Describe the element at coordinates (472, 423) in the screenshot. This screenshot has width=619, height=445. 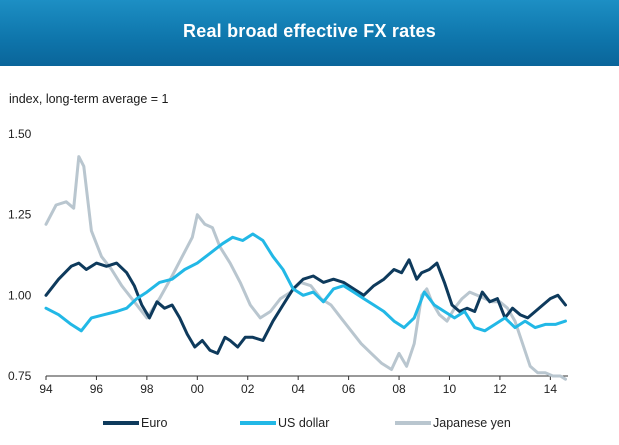
I see `legend-label-japanese-yen: Japanese yen` at that location.